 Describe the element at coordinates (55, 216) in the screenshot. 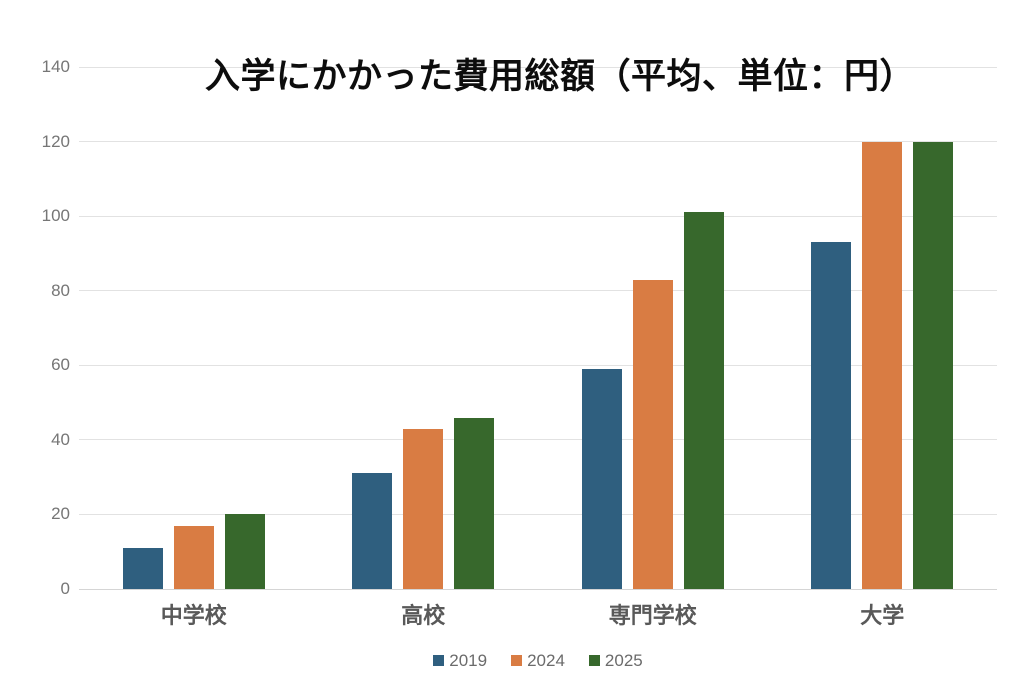

I see `y-tick-label: 100` at that location.